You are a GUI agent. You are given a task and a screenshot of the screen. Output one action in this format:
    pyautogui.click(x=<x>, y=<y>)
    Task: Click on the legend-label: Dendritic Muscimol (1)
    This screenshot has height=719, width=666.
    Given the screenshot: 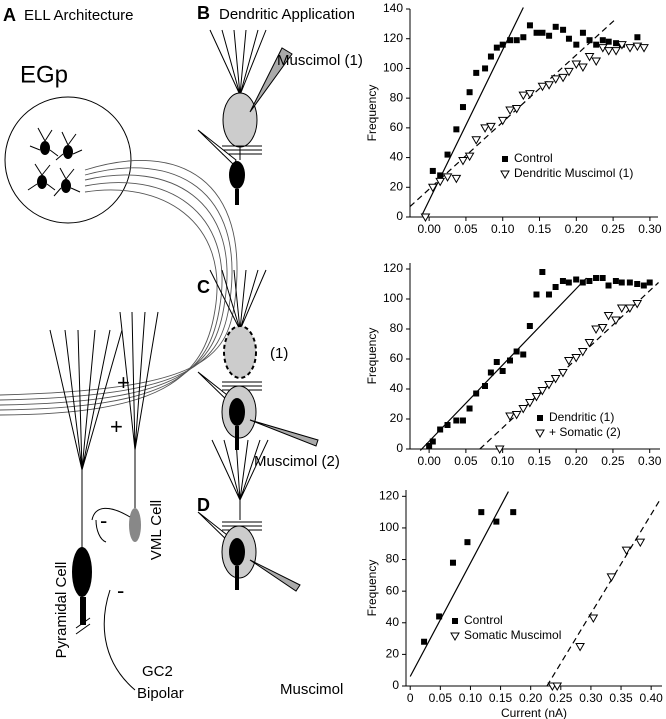 What is the action you would take?
    pyautogui.click(x=573, y=173)
    